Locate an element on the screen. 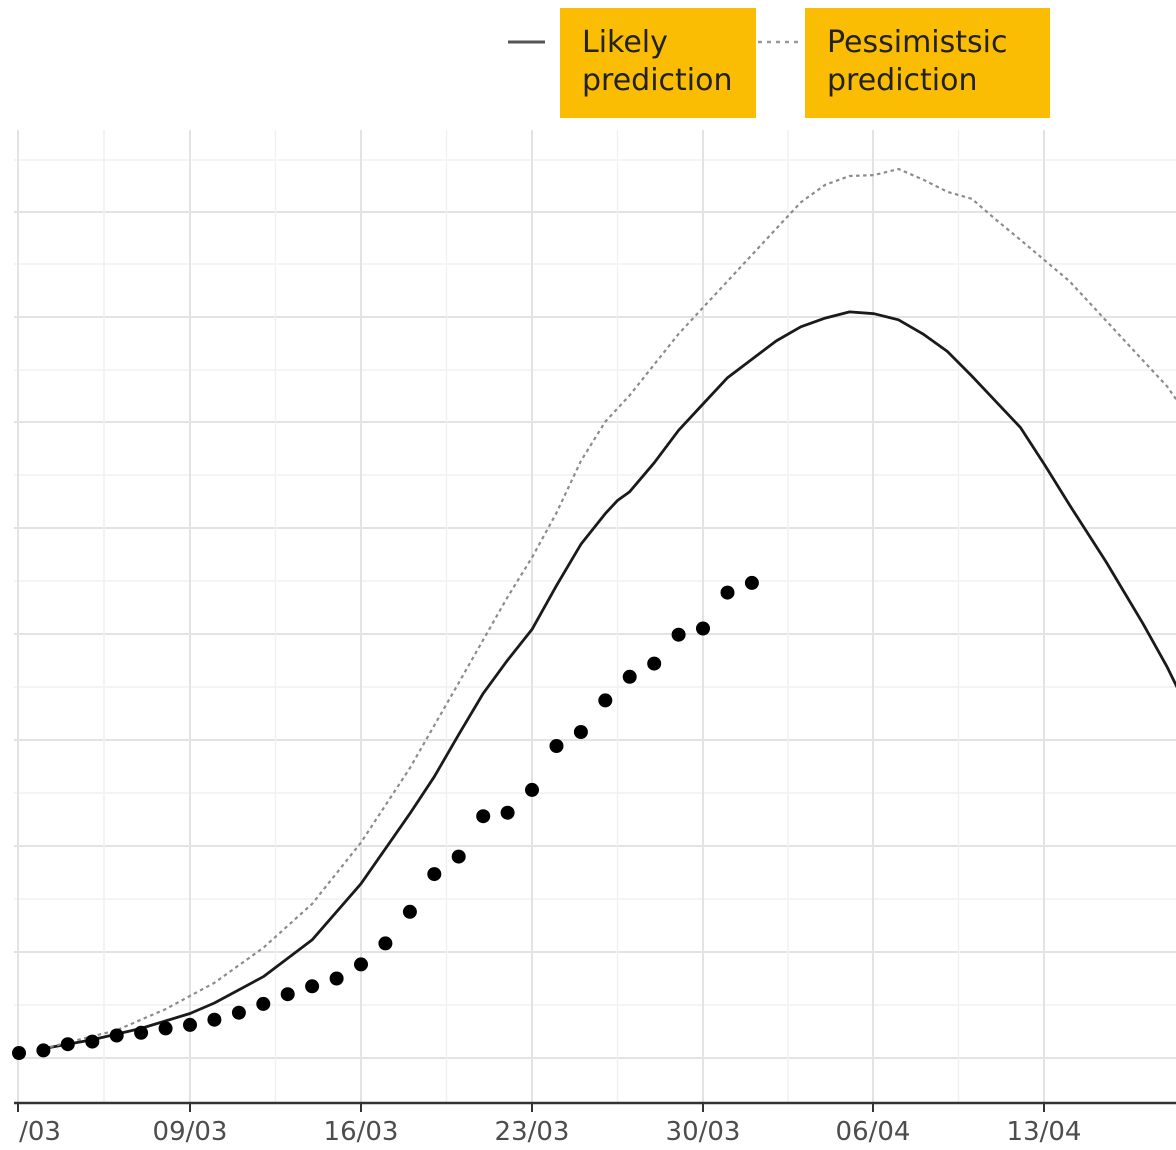 The width and height of the screenshot is (1176, 1150). x-tick-label: /03 is located at coordinates (40, 1132).